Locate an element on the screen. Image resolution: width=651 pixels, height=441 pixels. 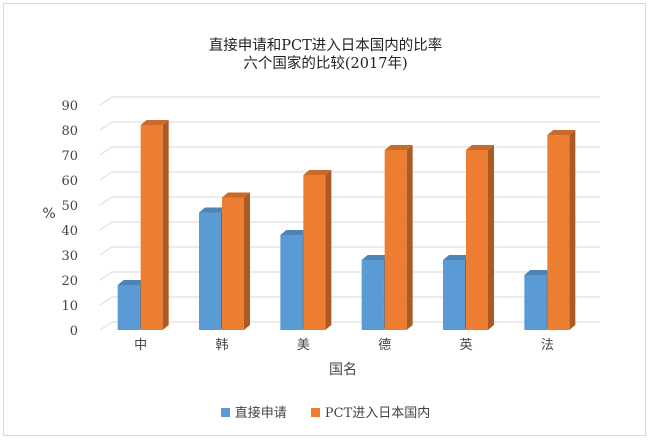
category-label: 美 is located at coordinates (303, 345).